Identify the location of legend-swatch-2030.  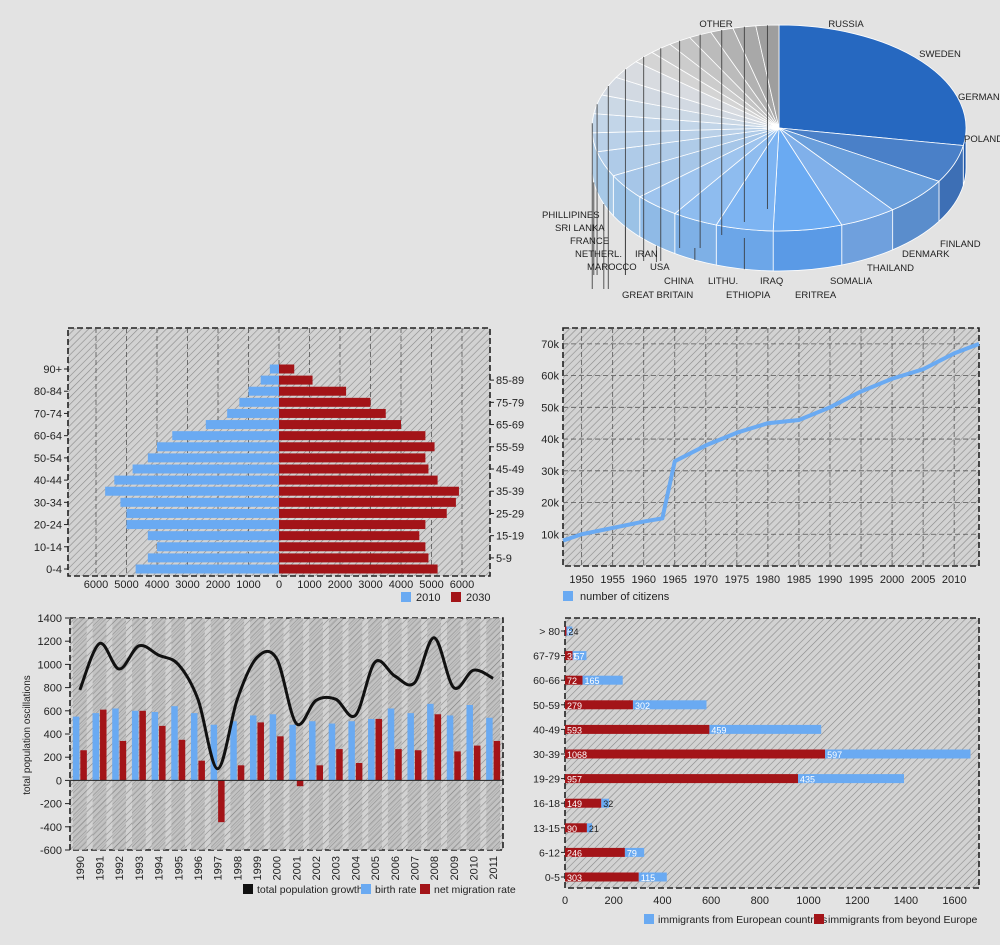
(456, 597).